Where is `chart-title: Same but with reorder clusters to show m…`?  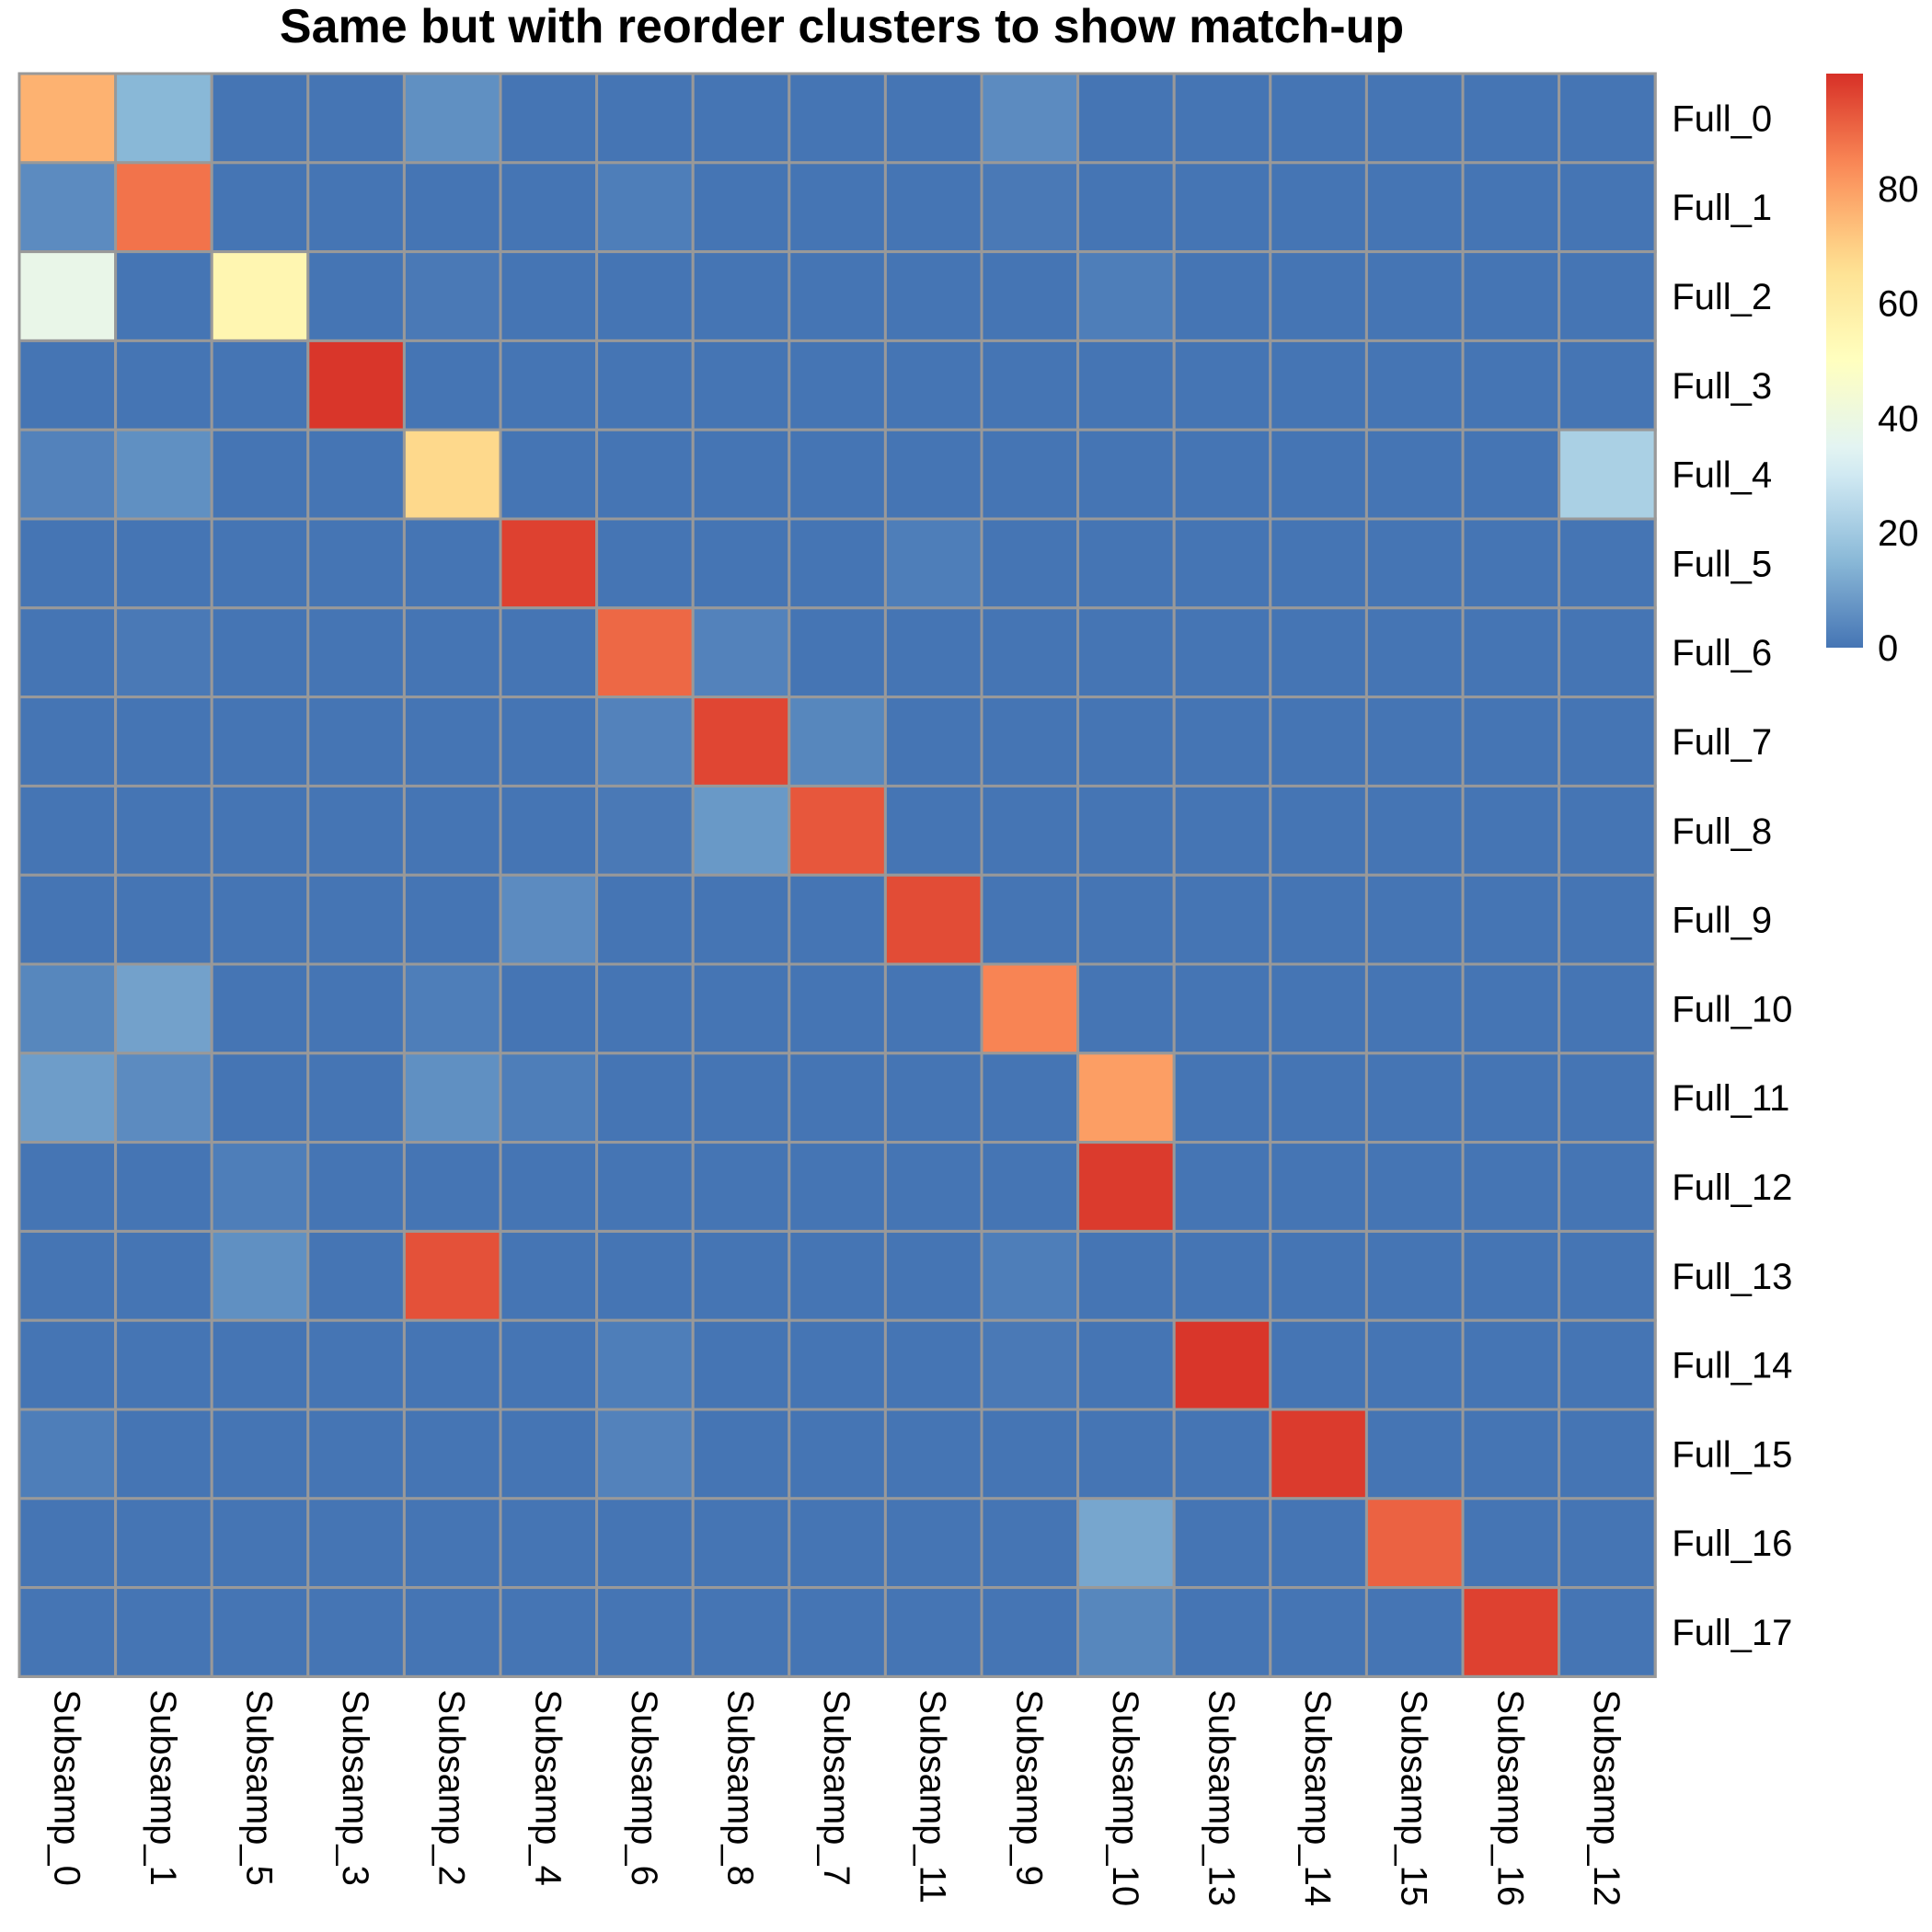
chart-title: Same but with reorder clusters to show m… is located at coordinates (842, 26).